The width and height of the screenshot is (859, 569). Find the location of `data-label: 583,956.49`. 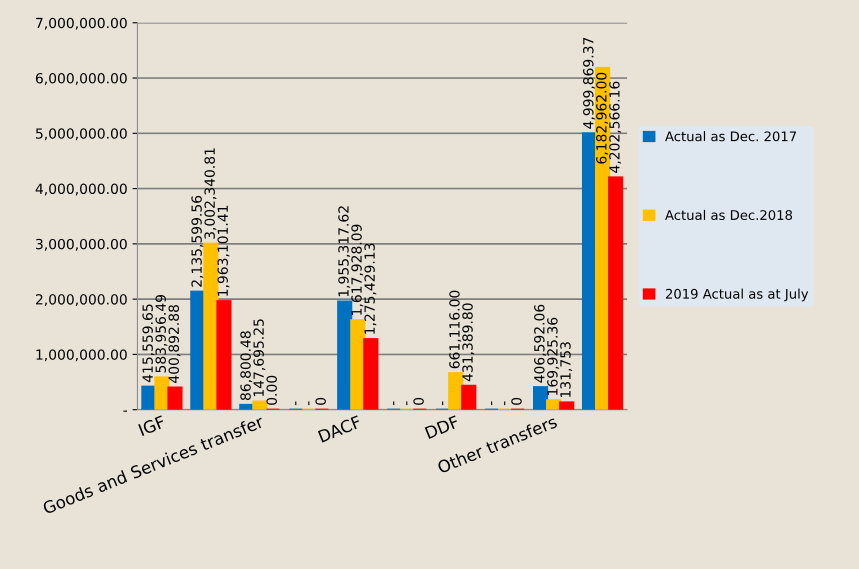

data-label: 583,956.49 is located at coordinates (161, 333).